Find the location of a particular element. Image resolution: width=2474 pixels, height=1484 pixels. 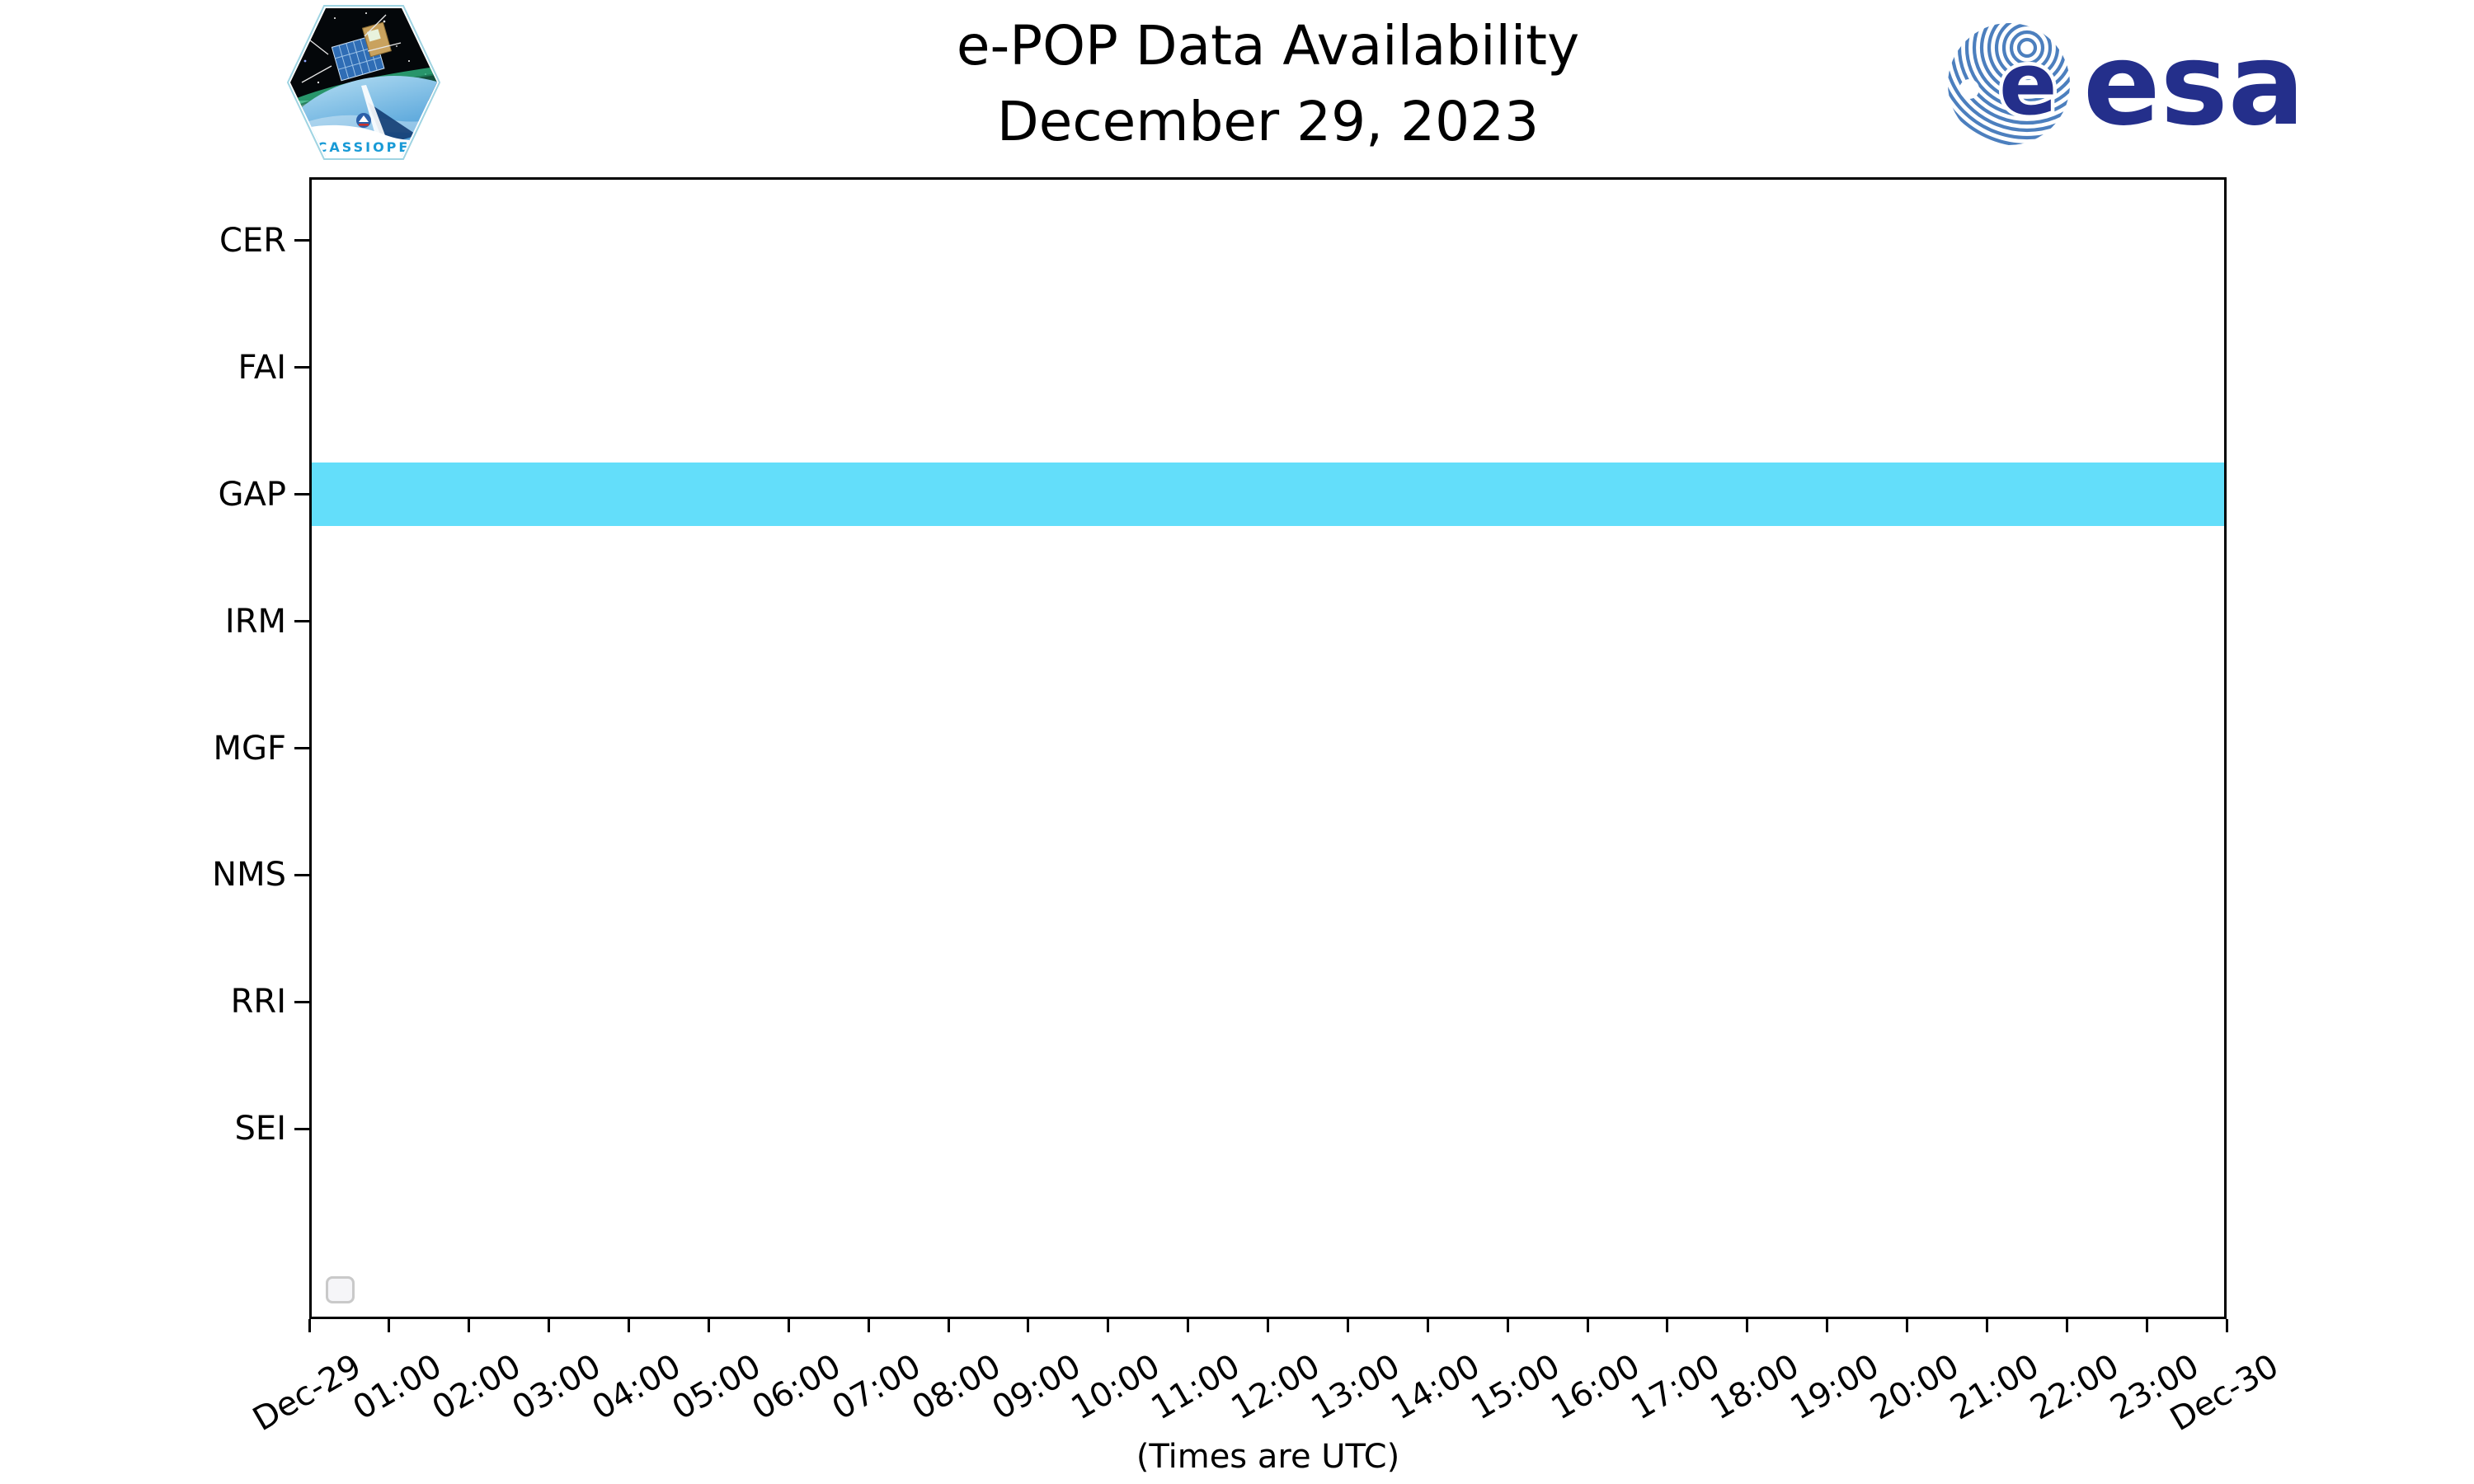

y-tick-fai is located at coordinates (301, 367).